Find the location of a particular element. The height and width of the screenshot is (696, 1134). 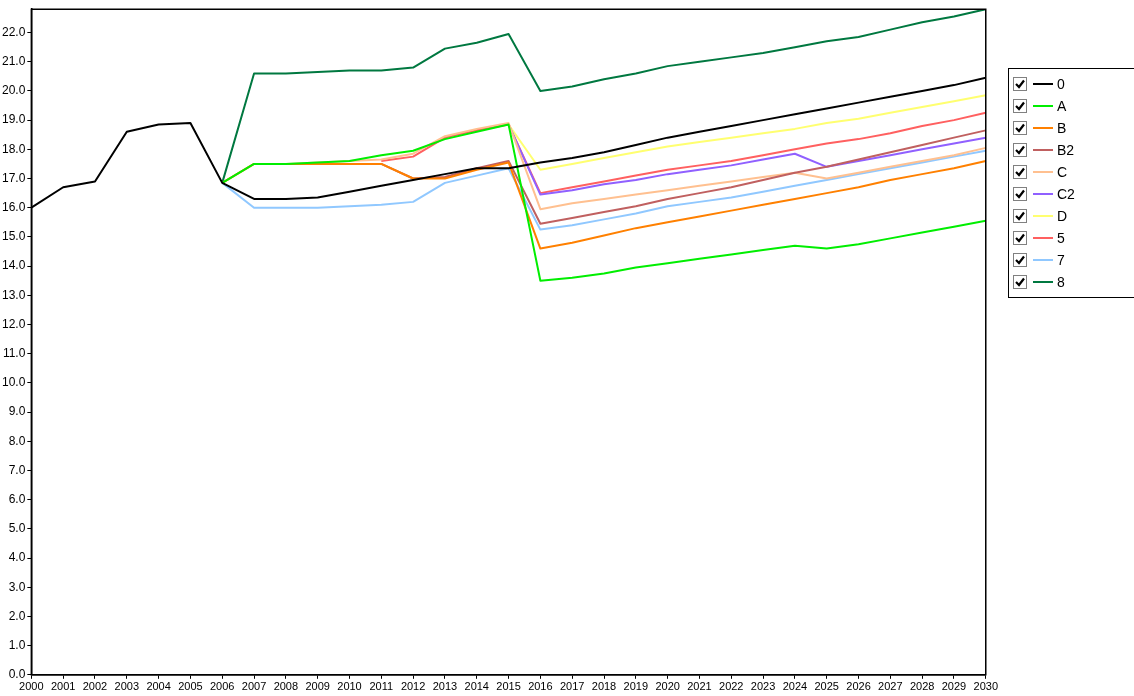

x-tick-label: 2003 is located at coordinates (127, 686).